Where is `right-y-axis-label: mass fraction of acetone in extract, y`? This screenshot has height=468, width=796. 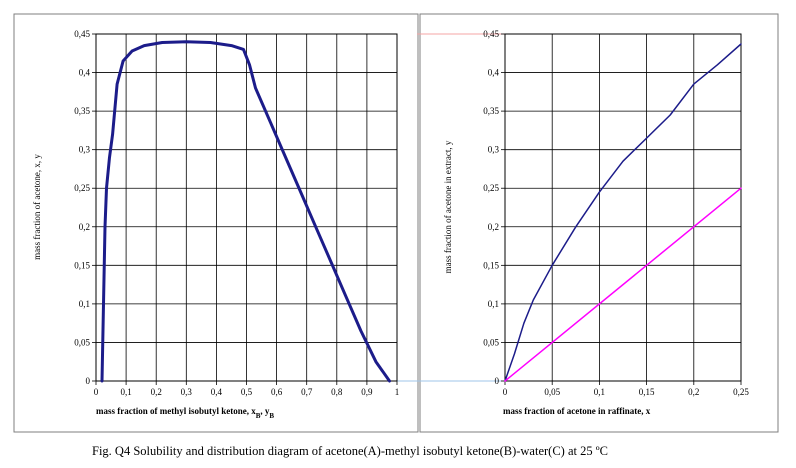
right-y-axis-label: mass fraction of acetone in extract, y is located at coordinates (448, 206).